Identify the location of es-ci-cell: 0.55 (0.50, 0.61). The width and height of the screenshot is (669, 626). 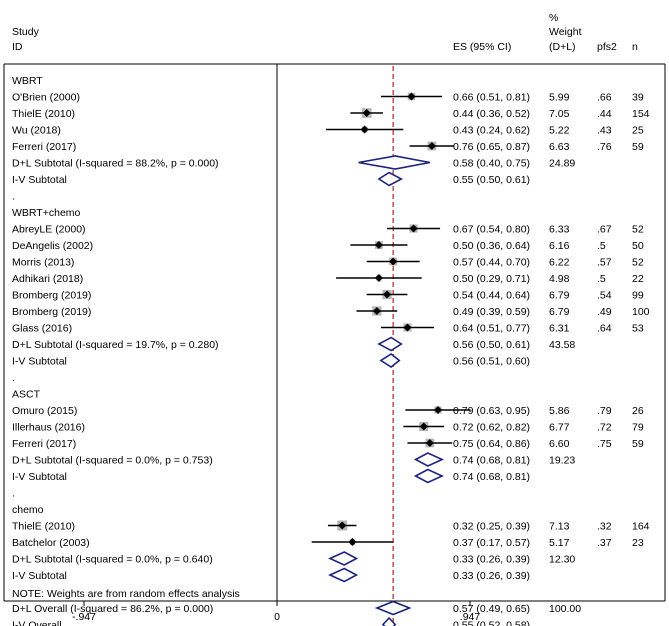
(491, 180).